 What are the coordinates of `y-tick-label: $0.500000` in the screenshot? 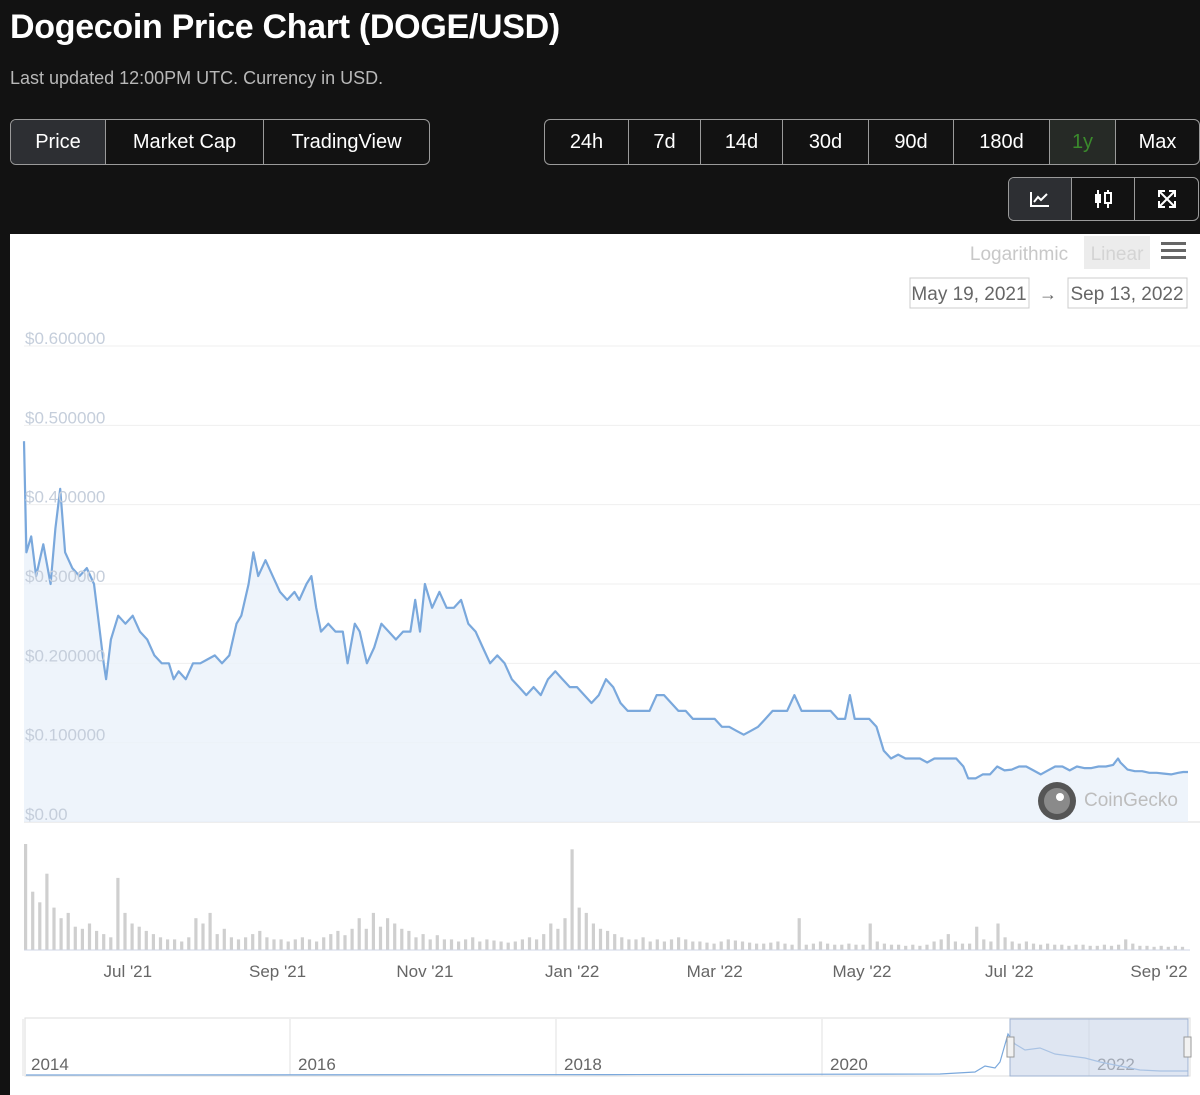 It's located at (65, 417).